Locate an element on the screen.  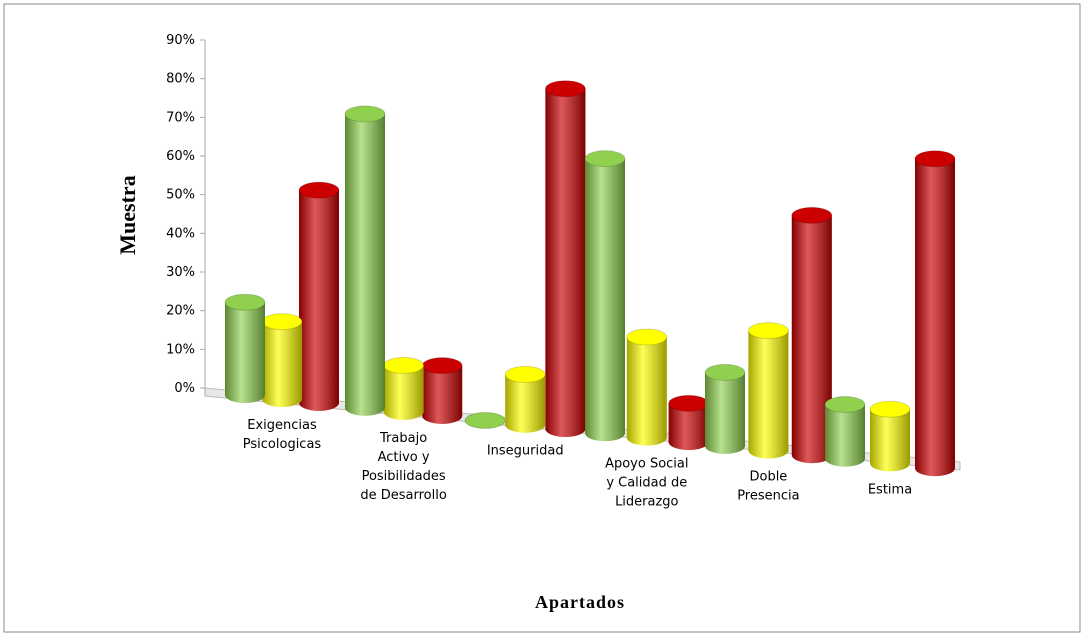
y-tick-label: 90% is located at coordinates (180, 40).